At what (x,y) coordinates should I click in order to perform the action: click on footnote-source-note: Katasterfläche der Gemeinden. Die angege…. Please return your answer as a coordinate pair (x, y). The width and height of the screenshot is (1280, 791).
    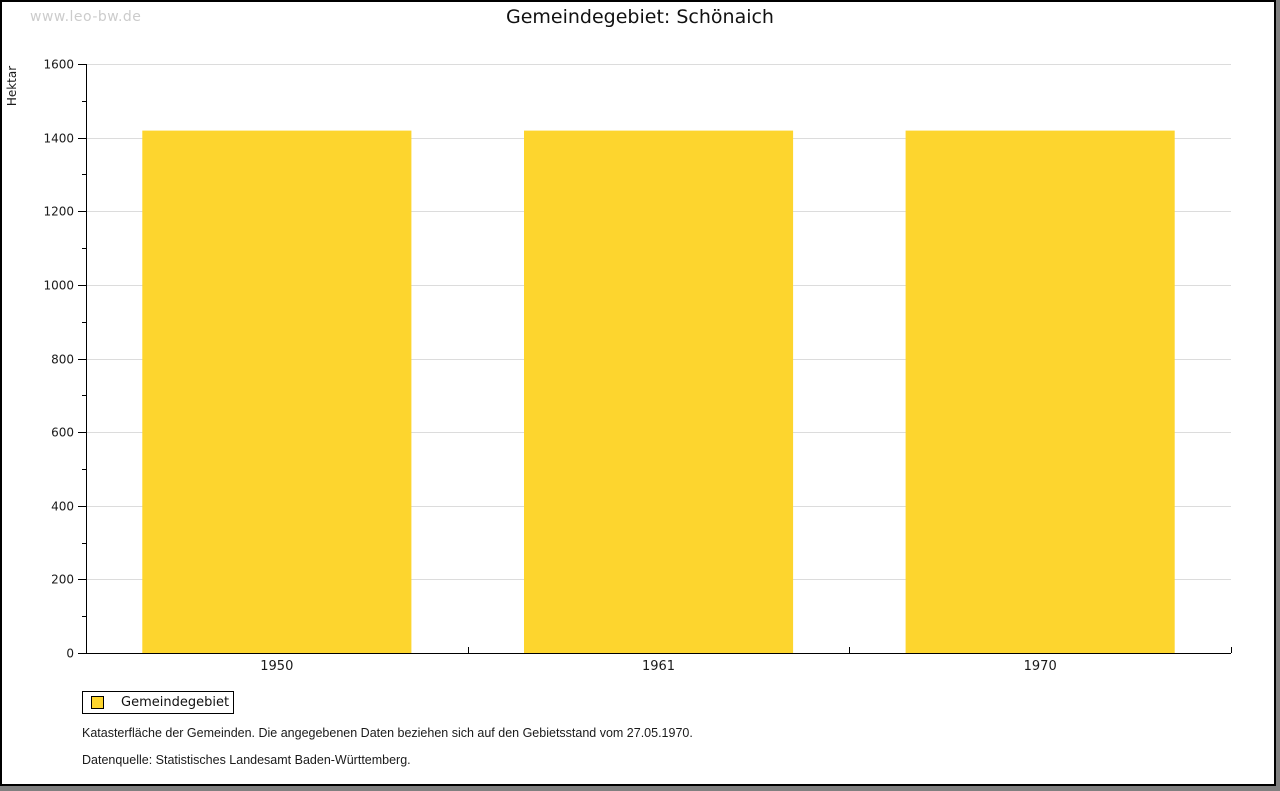
    Looking at the image, I should click on (387, 733).